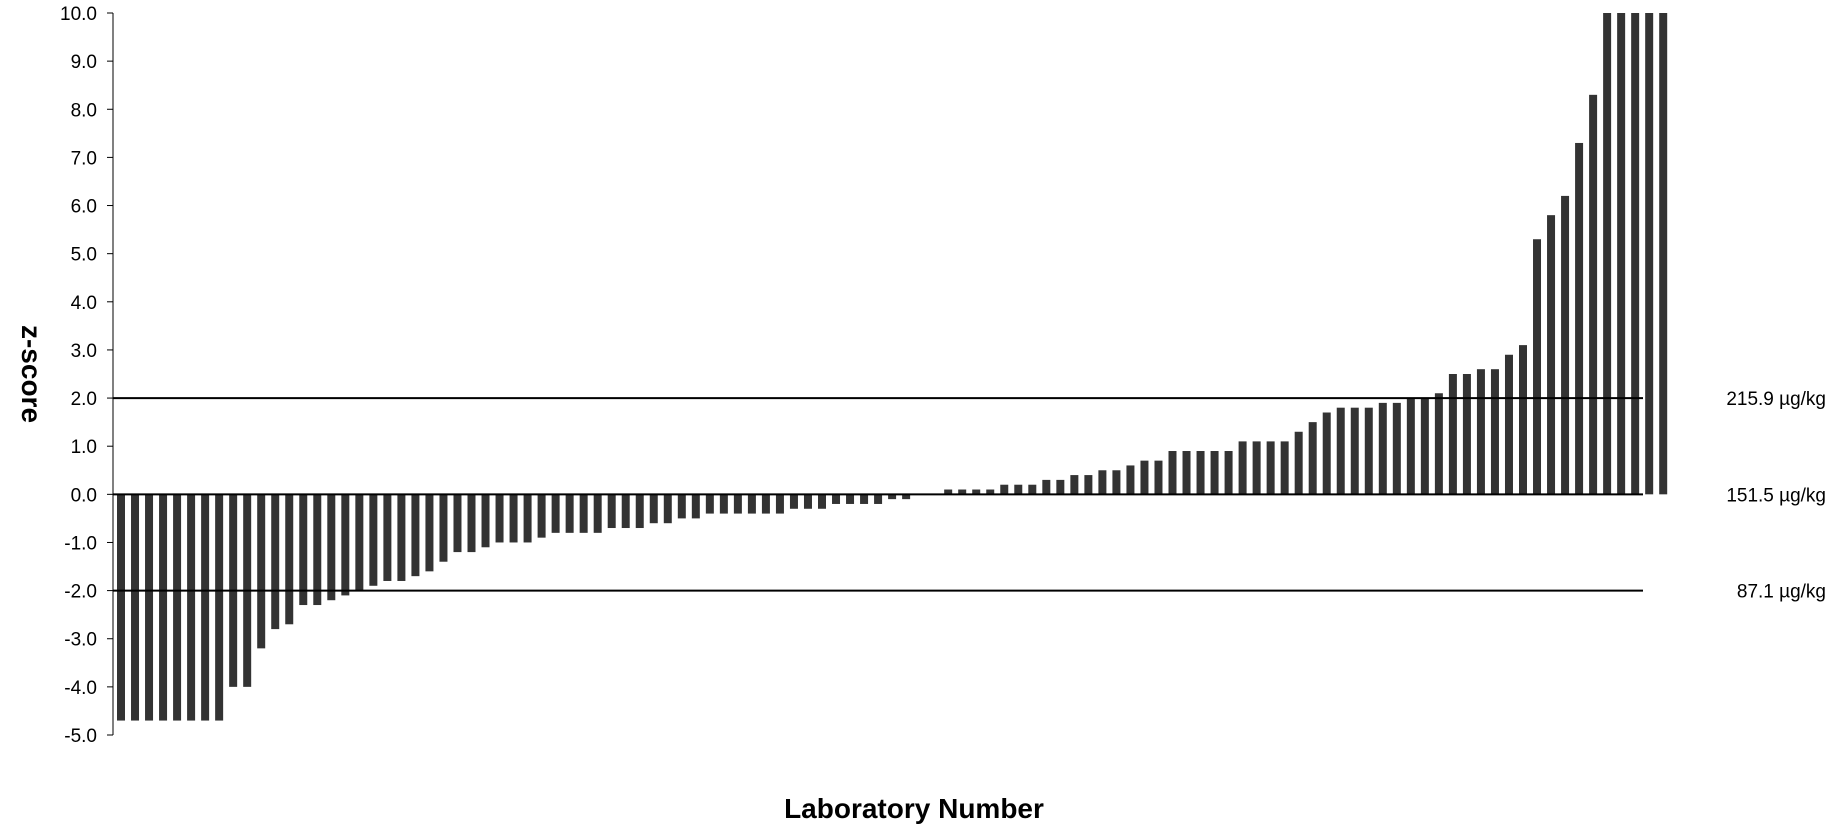 The width and height of the screenshot is (1832, 827). I want to click on y-tick-label: 3.0, so click(84, 351).